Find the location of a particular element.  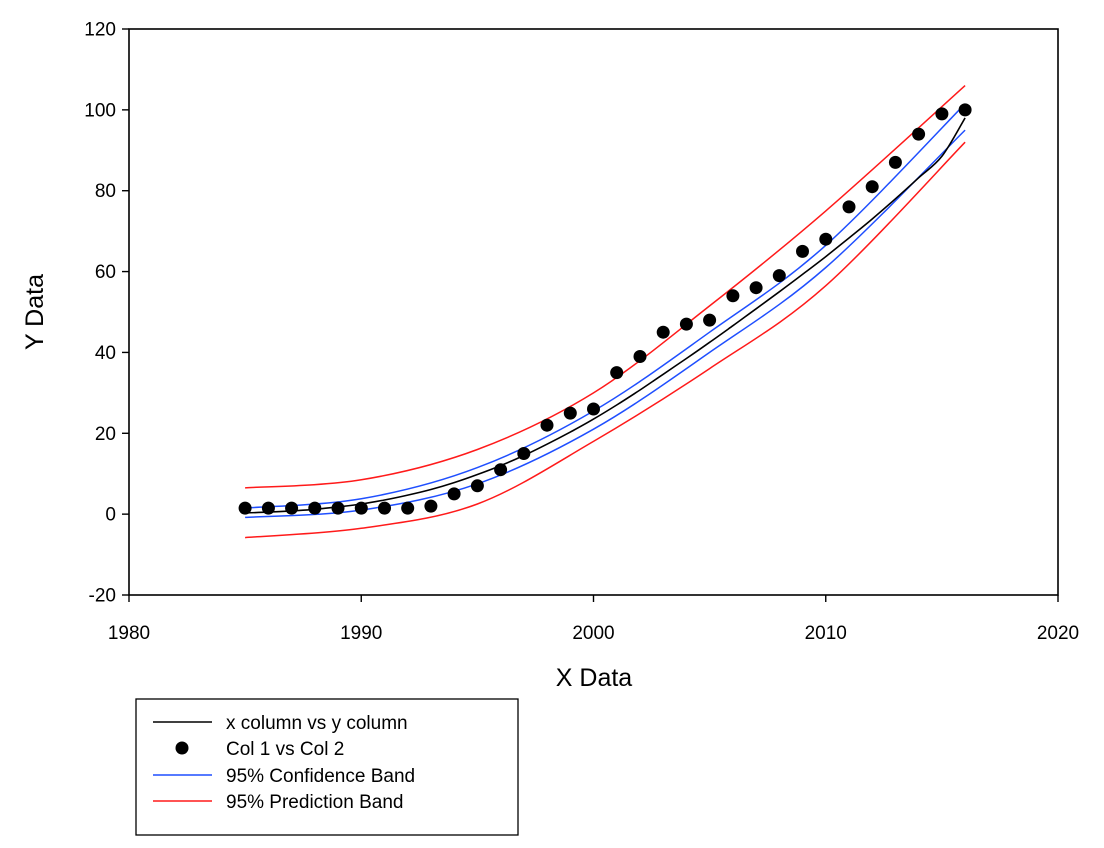

y-tick-label: 20 is located at coordinates (105, 434).